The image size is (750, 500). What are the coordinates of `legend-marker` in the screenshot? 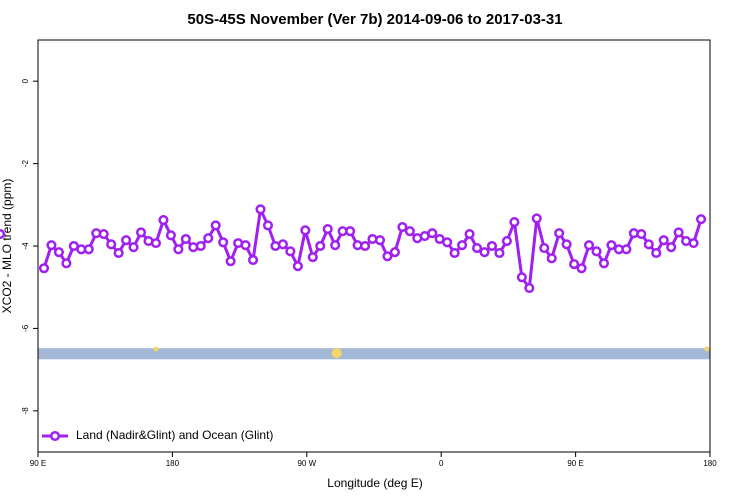 It's located at (55, 436).